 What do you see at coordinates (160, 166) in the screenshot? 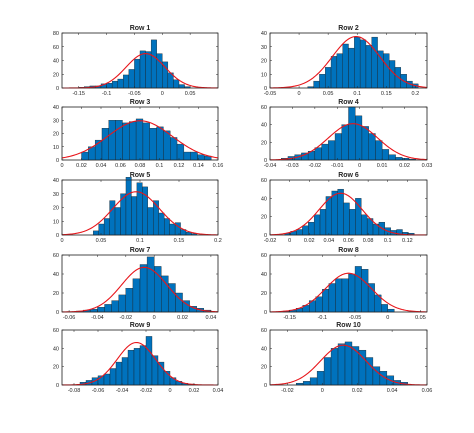
I see `x-tick-label: 0.1` at bounding box center [160, 166].